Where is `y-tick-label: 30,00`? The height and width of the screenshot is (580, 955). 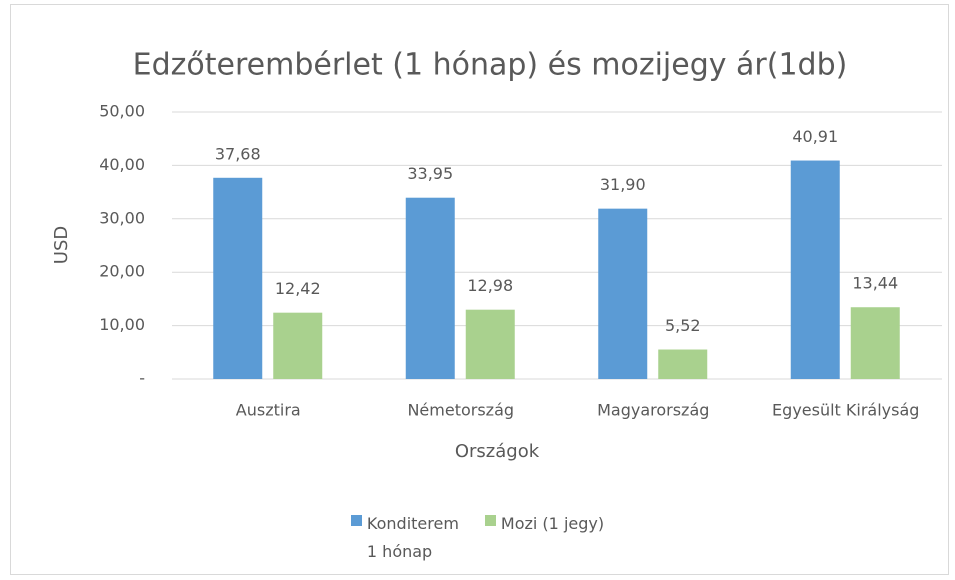
y-tick-label: 30,00 is located at coordinates (122, 217).